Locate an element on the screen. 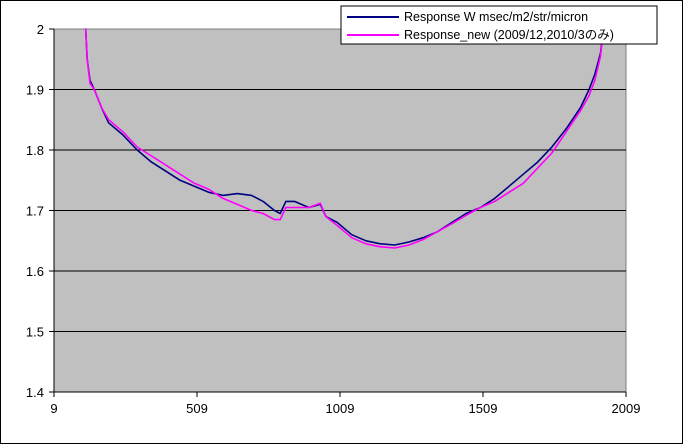 The height and width of the screenshot is (444, 683). y-tick-label-2: 1.6 is located at coordinates (35, 271).